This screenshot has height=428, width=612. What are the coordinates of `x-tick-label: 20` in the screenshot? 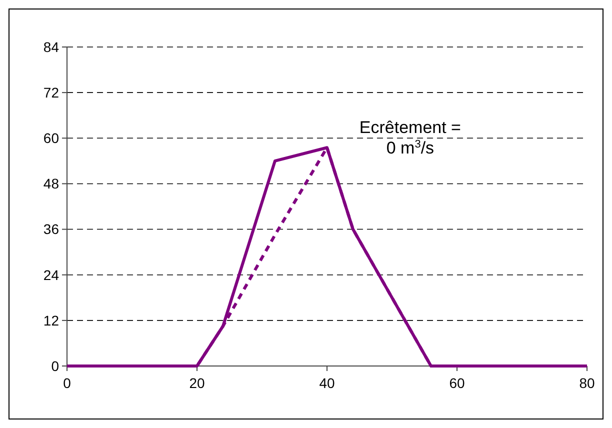 It's located at (197, 383).